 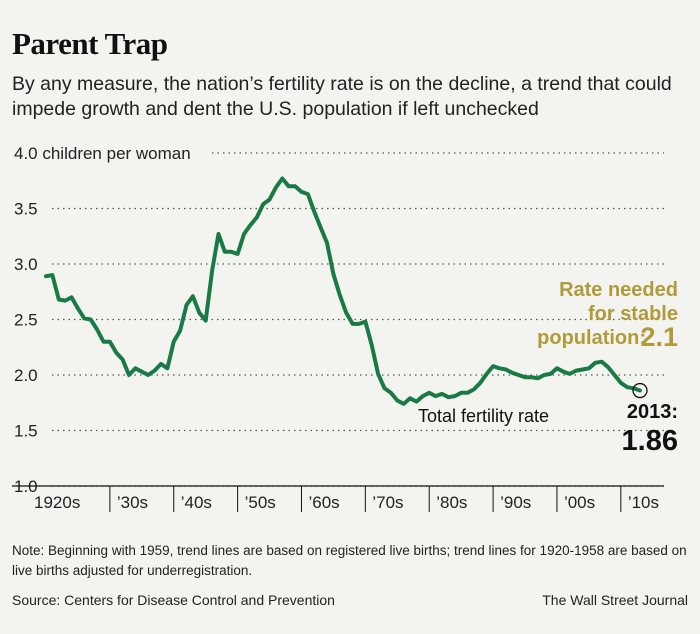 I want to click on stable-rate-value: 2.1, so click(x=659, y=337).